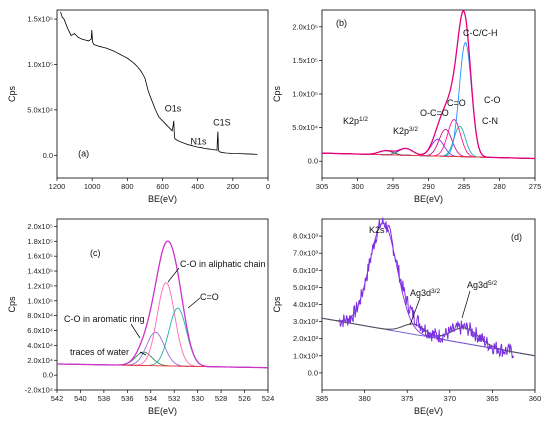 This screenshot has height=425, width=550. Describe the element at coordinates (306, 270) in the screenshot. I see `y-tick-label: 6.0x10³` at that location.